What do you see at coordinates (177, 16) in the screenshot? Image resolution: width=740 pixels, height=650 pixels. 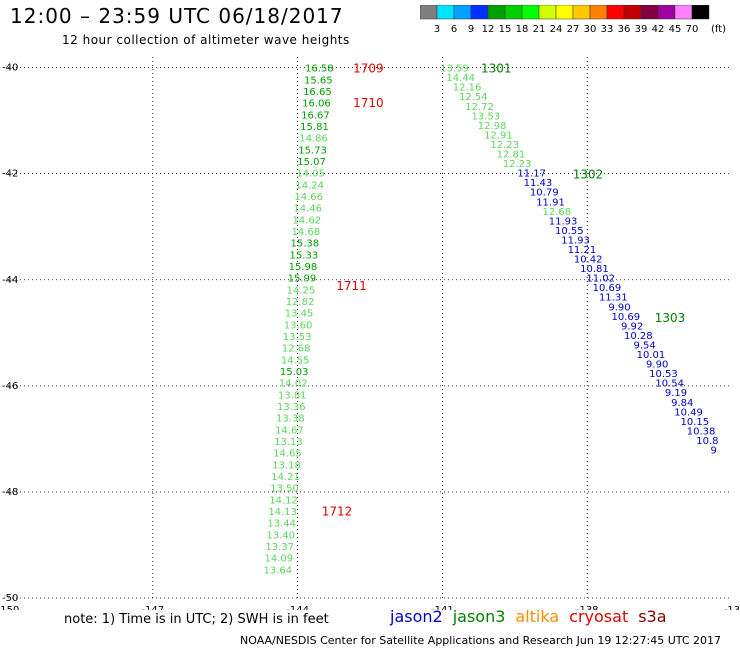 I see `chart-title: 12:00 – 23:59 UTC 06/18/2017` at bounding box center [177, 16].